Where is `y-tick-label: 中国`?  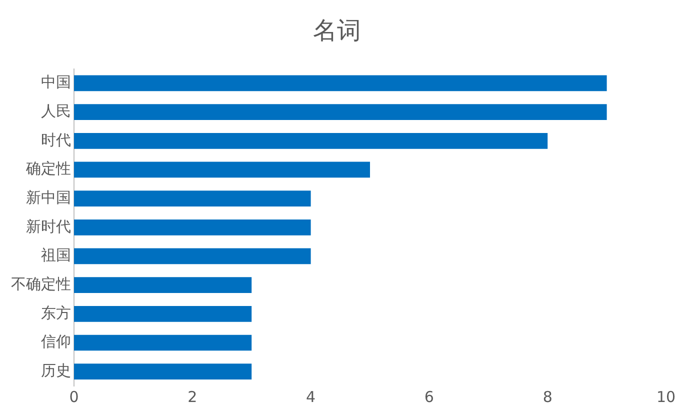
y-tick-label: 中国 is located at coordinates (56, 82).